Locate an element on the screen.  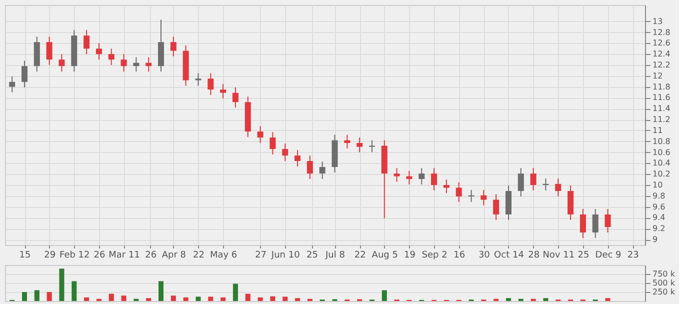
y-tick-label: 10.4 is located at coordinates (661, 163).